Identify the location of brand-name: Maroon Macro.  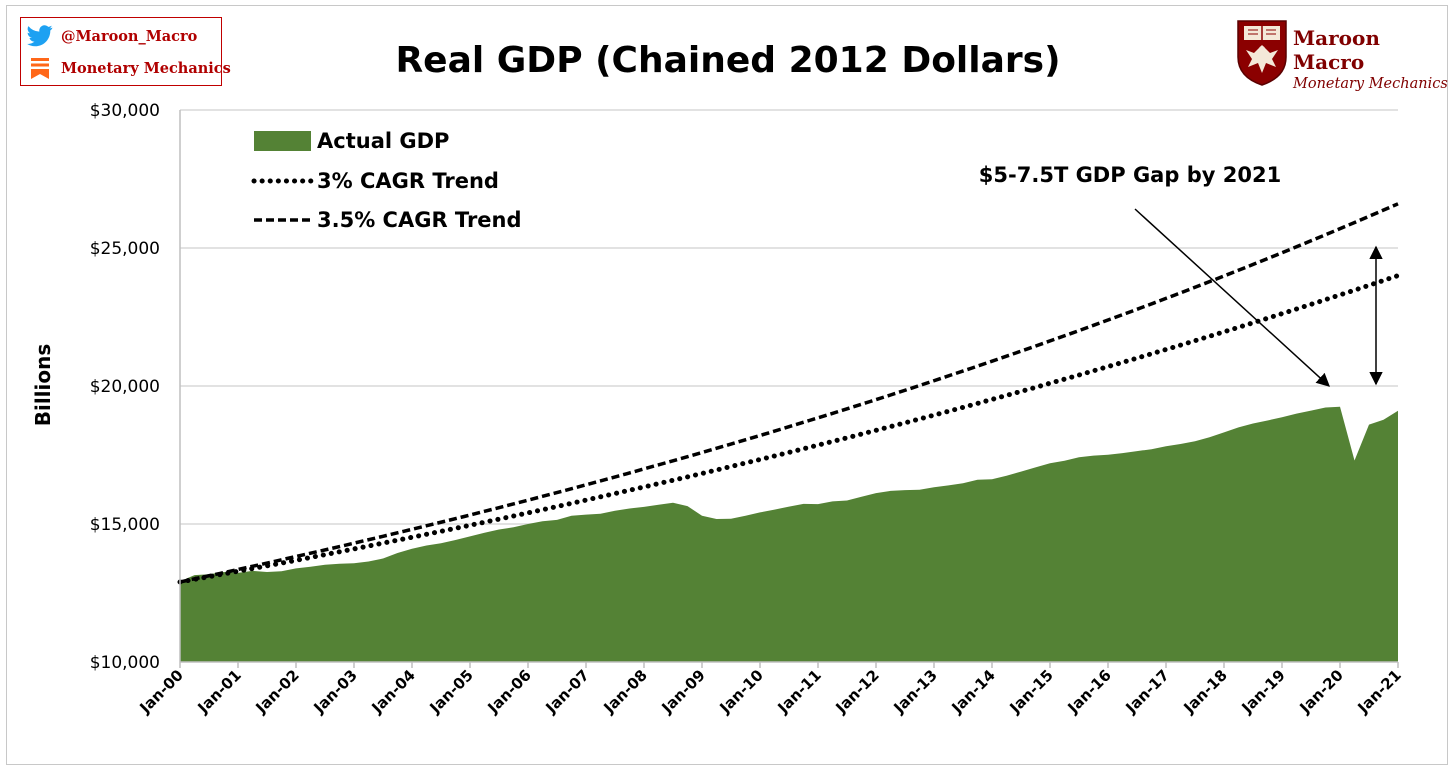
(1336, 50).